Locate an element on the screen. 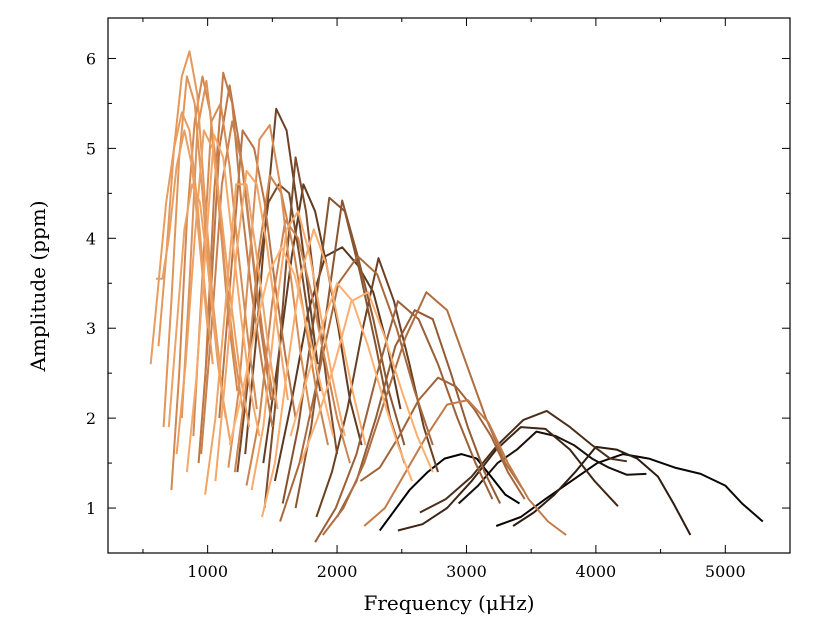 Image resolution: width=830 pixels, height=623 pixels. y-tick-label: 2 is located at coordinates (91, 418).